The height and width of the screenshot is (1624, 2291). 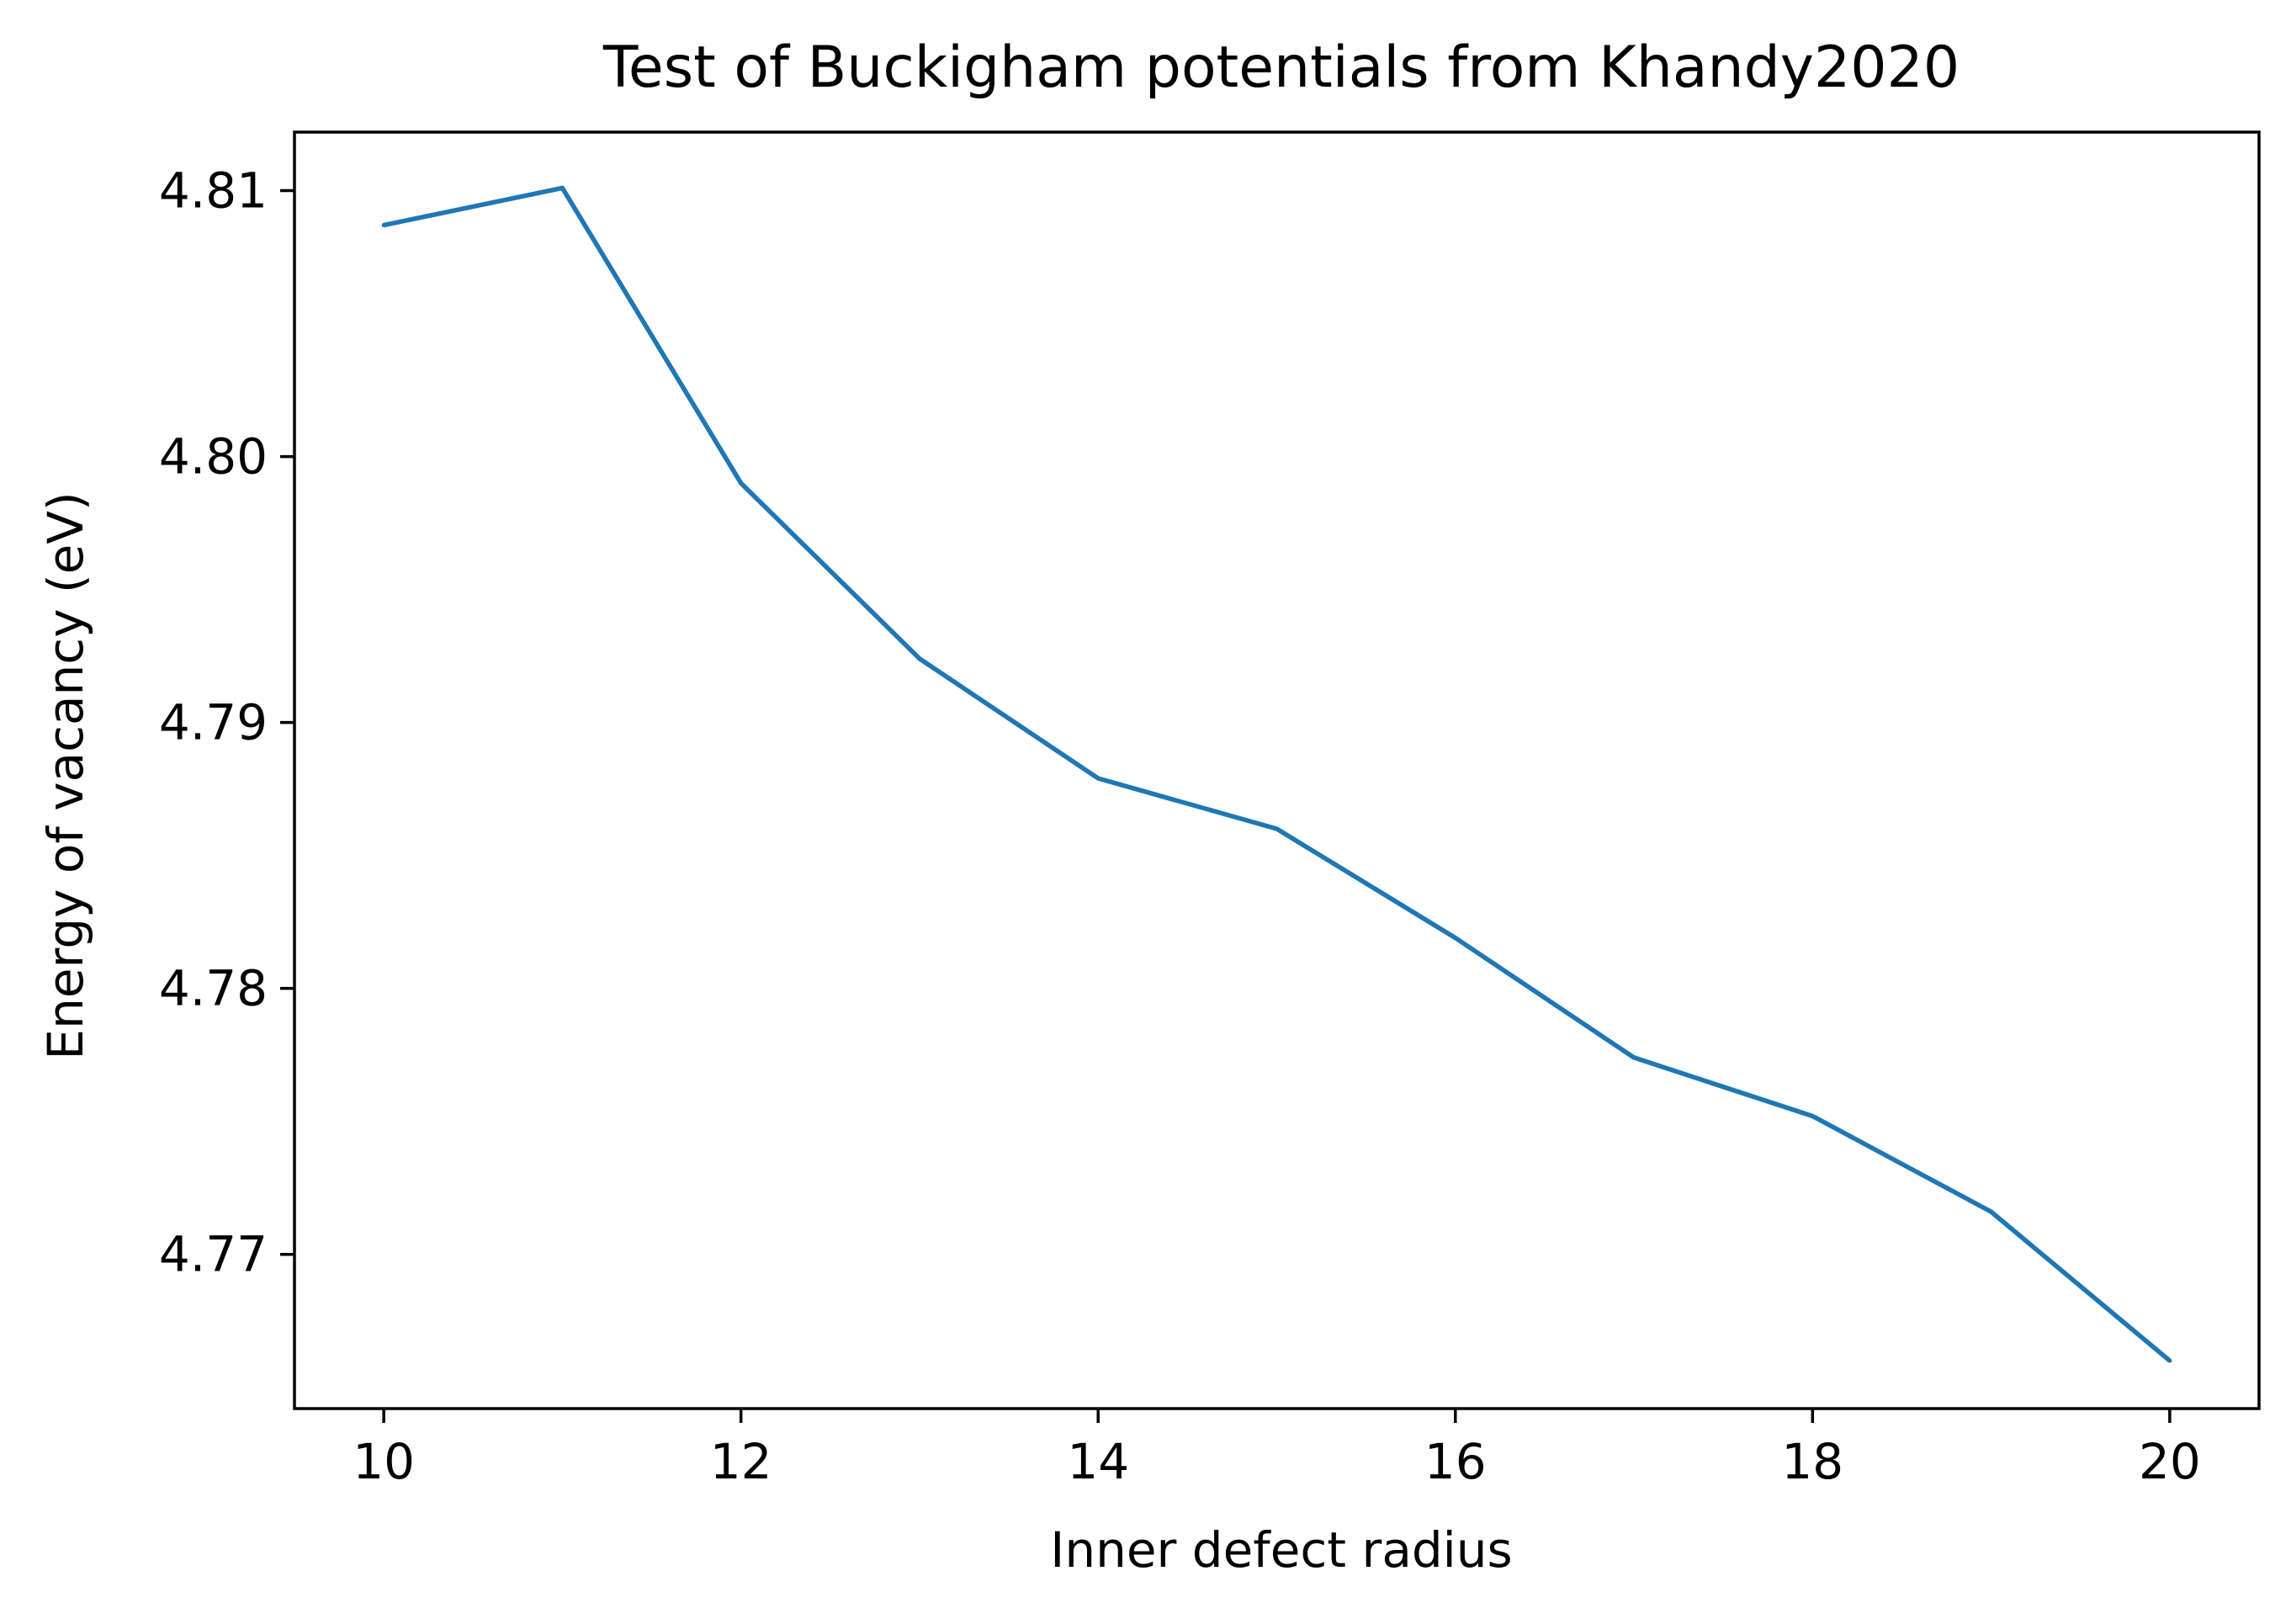 What do you see at coordinates (1812, 1461) in the screenshot?
I see `x-tick-label: 18` at bounding box center [1812, 1461].